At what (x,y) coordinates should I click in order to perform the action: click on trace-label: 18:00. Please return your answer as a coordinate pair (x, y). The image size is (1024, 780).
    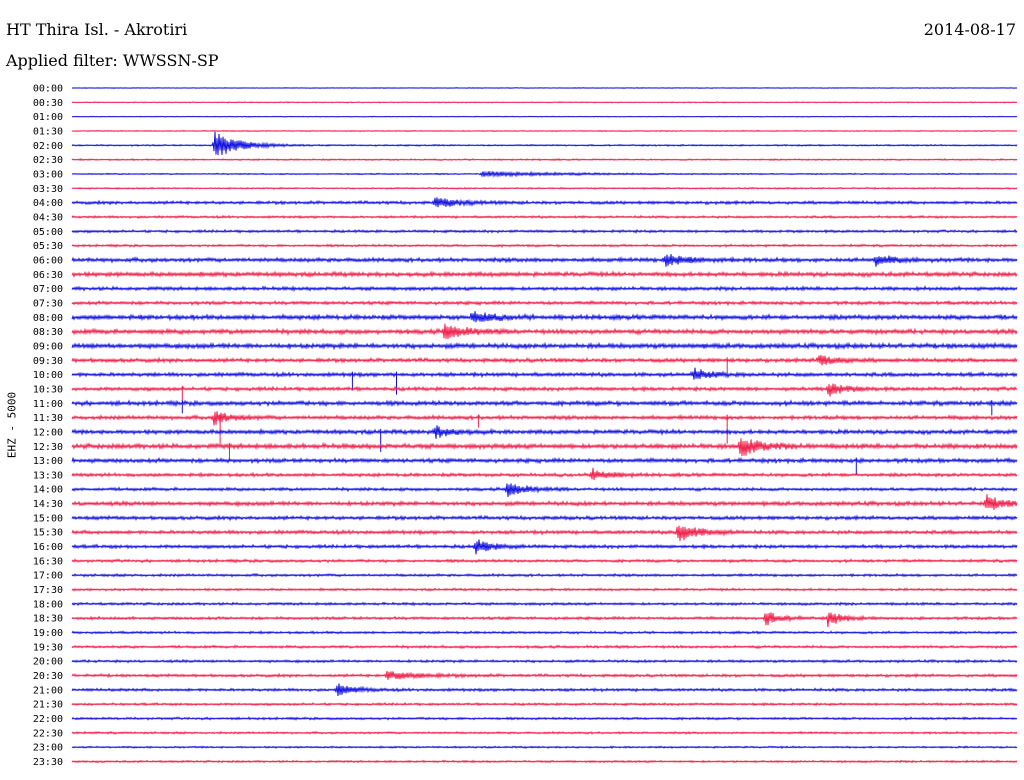
    Looking at the image, I should click on (48, 604).